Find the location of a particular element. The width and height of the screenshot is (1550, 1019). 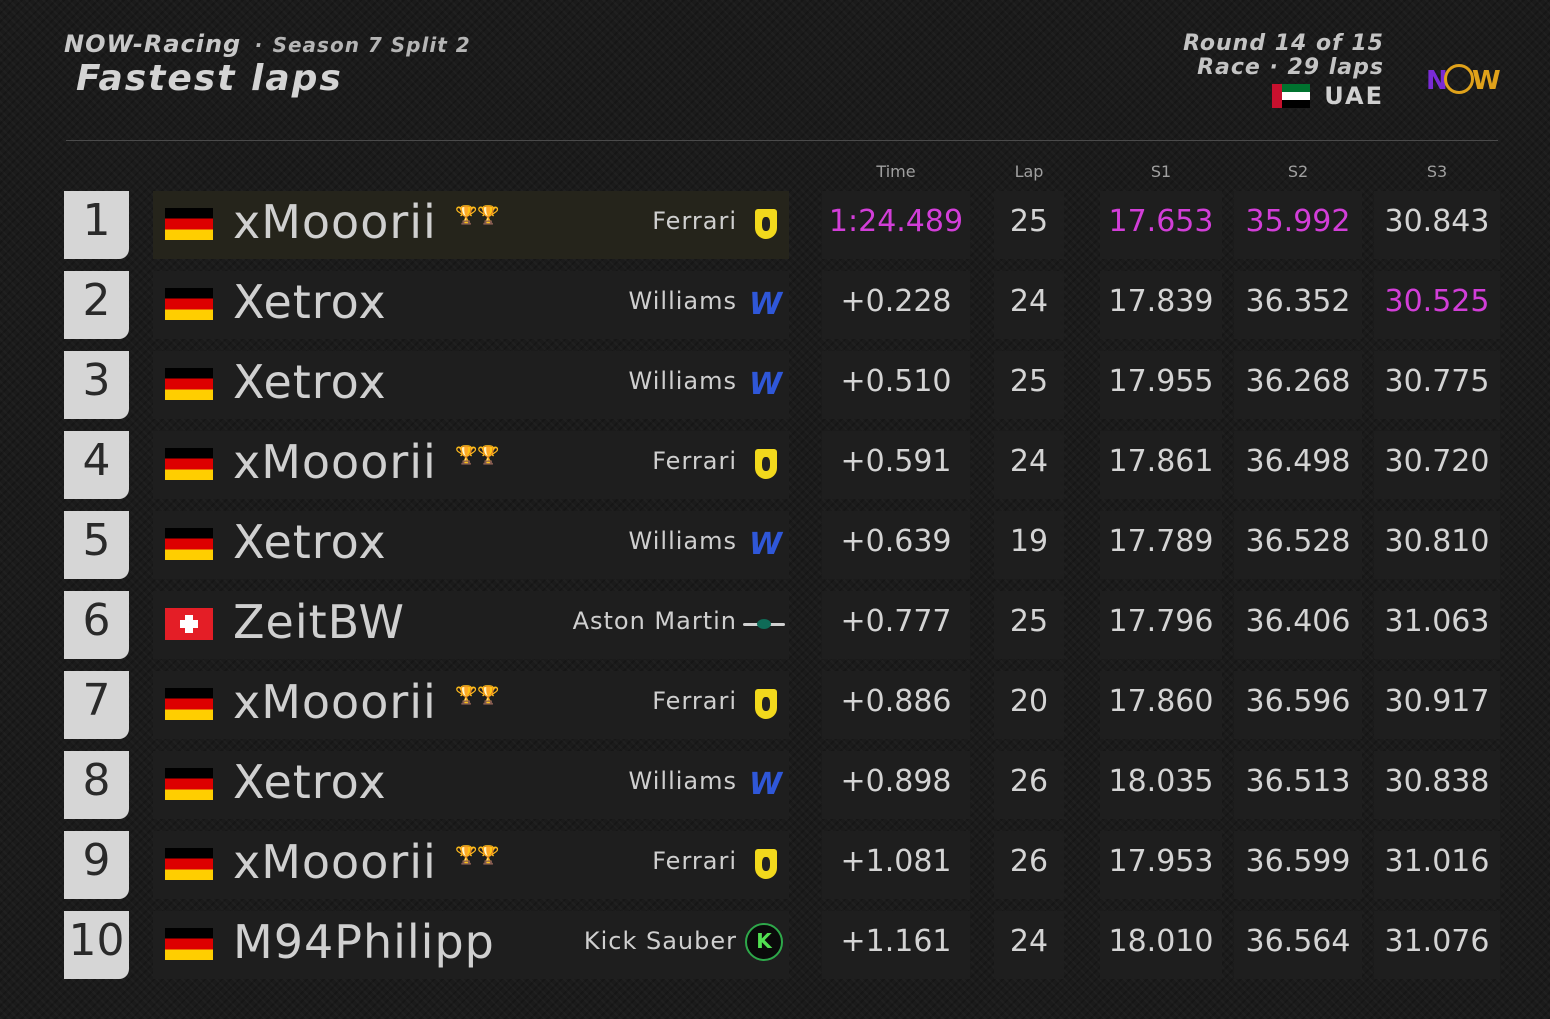

position-badge: 3 is located at coordinates (96, 385).